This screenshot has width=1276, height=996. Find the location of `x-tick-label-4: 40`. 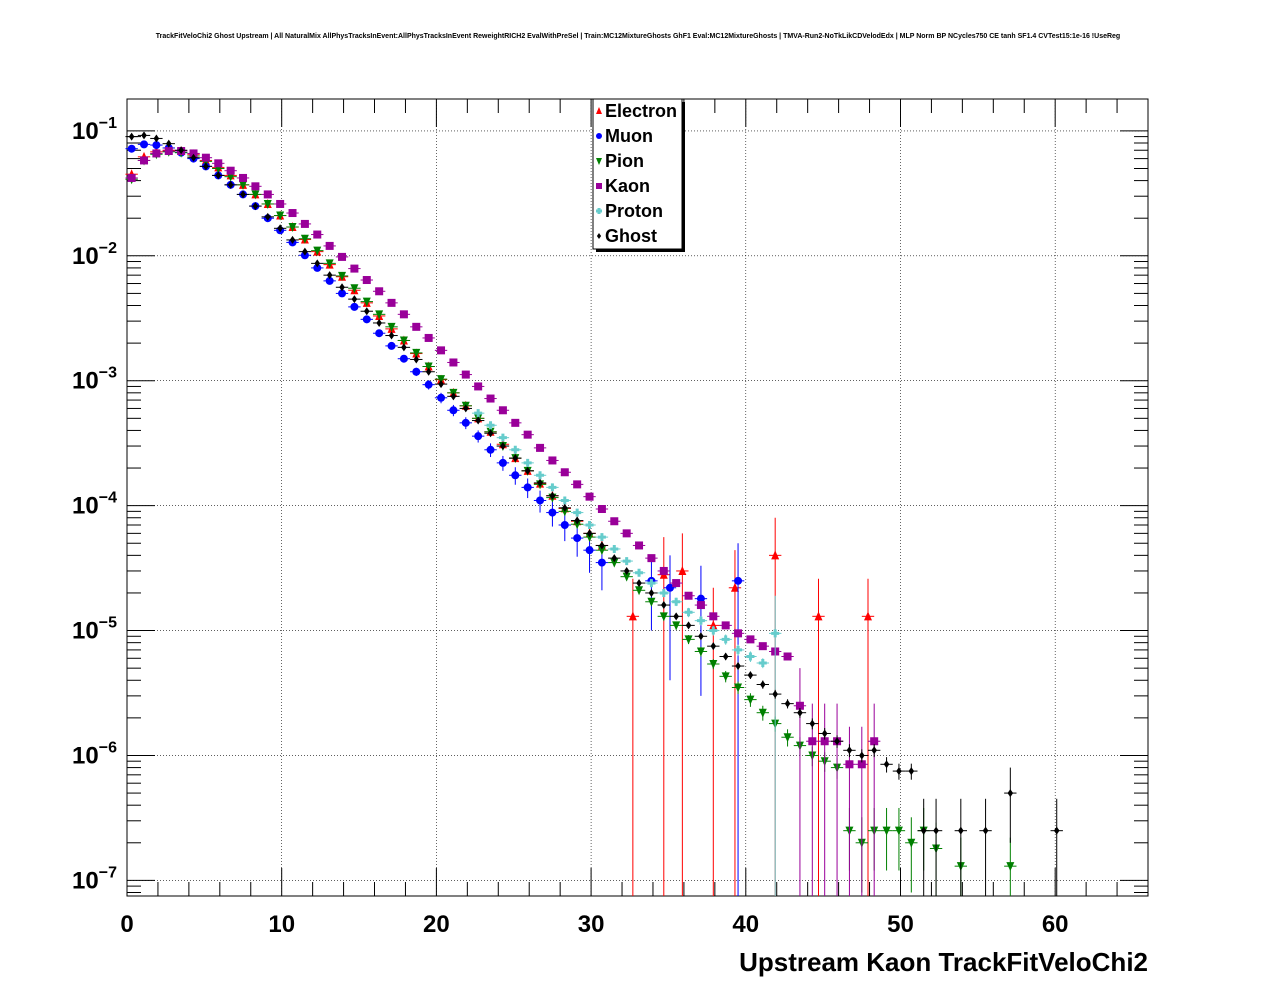

x-tick-label-4: 40 is located at coordinates (745, 924).